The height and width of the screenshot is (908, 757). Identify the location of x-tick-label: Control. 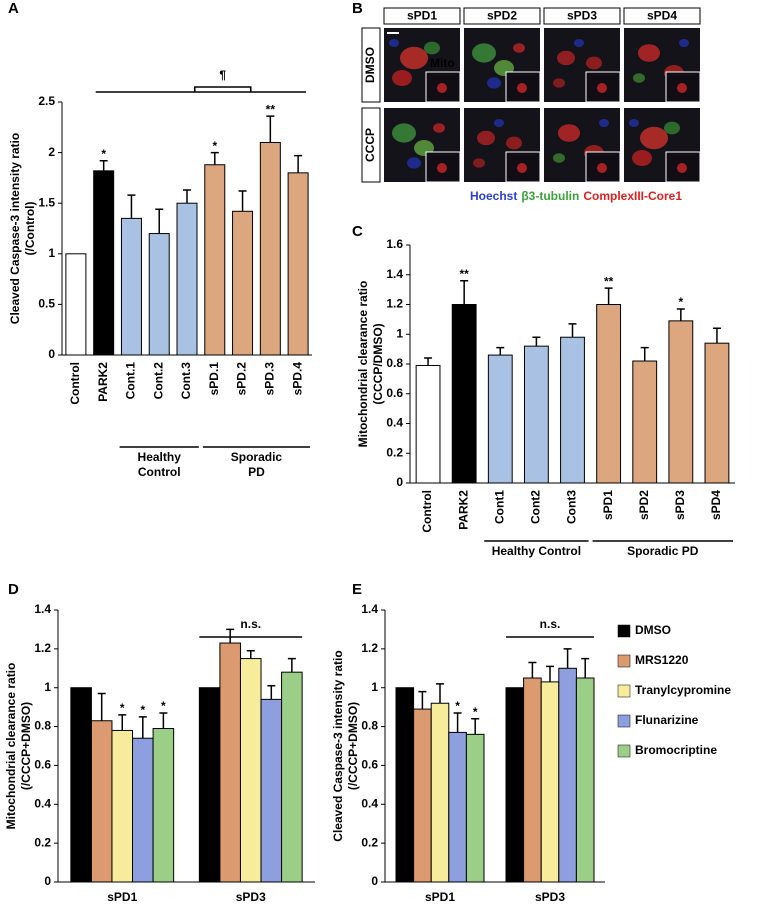
(75, 383).